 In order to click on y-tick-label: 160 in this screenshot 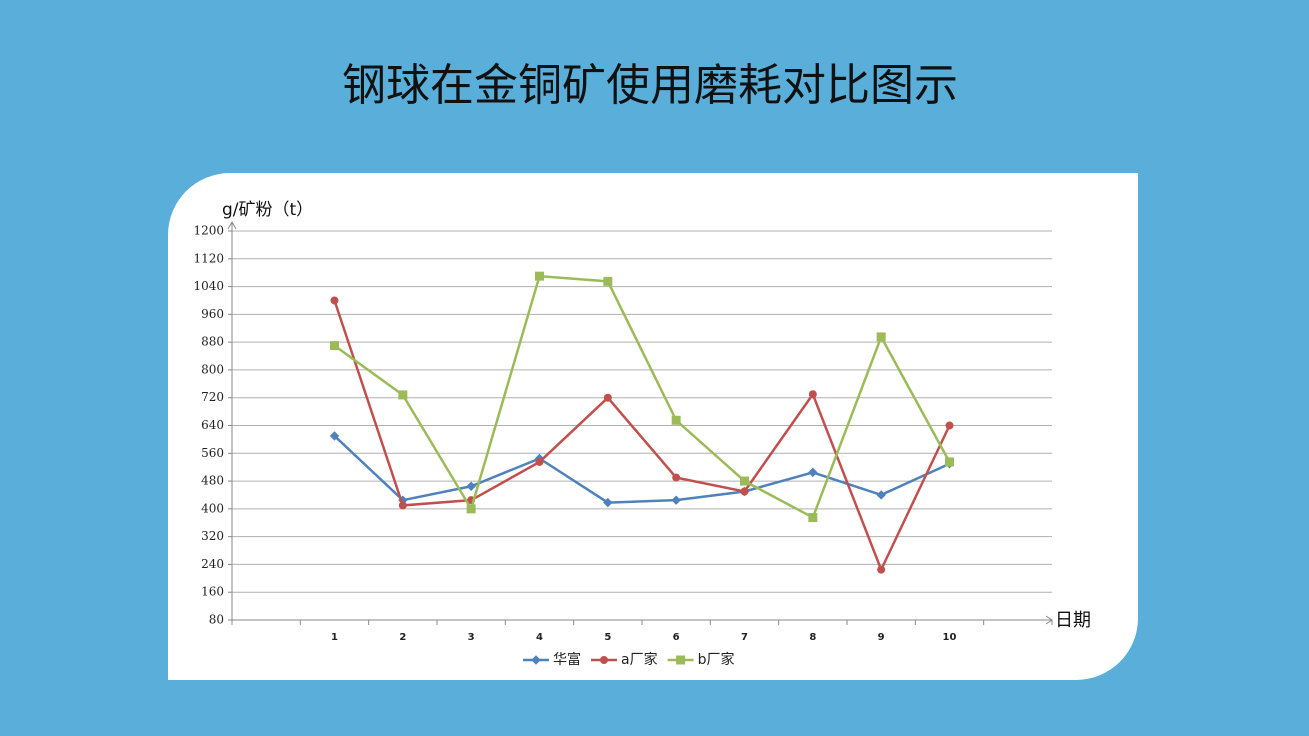, I will do `click(212, 592)`.